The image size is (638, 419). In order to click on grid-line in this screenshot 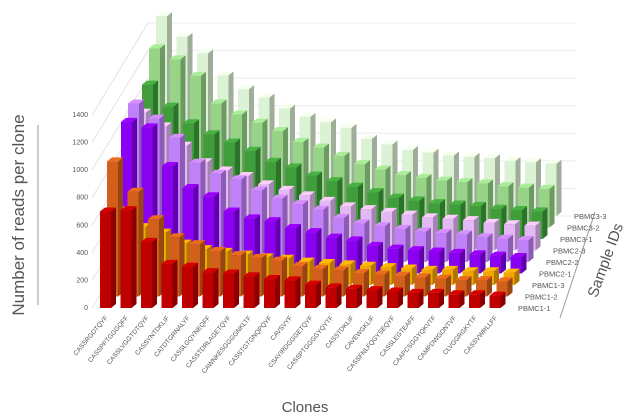, I will do `click(120, 124)`.